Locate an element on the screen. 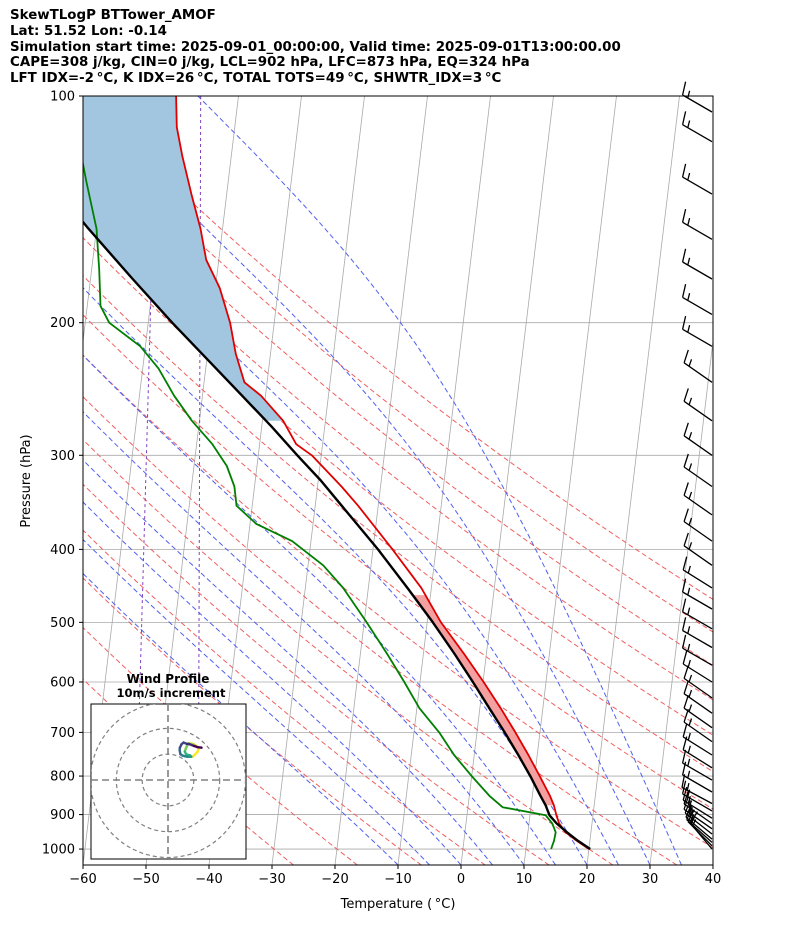 The width and height of the screenshot is (794, 937). y-tick-label: 900 is located at coordinates (62, 815).